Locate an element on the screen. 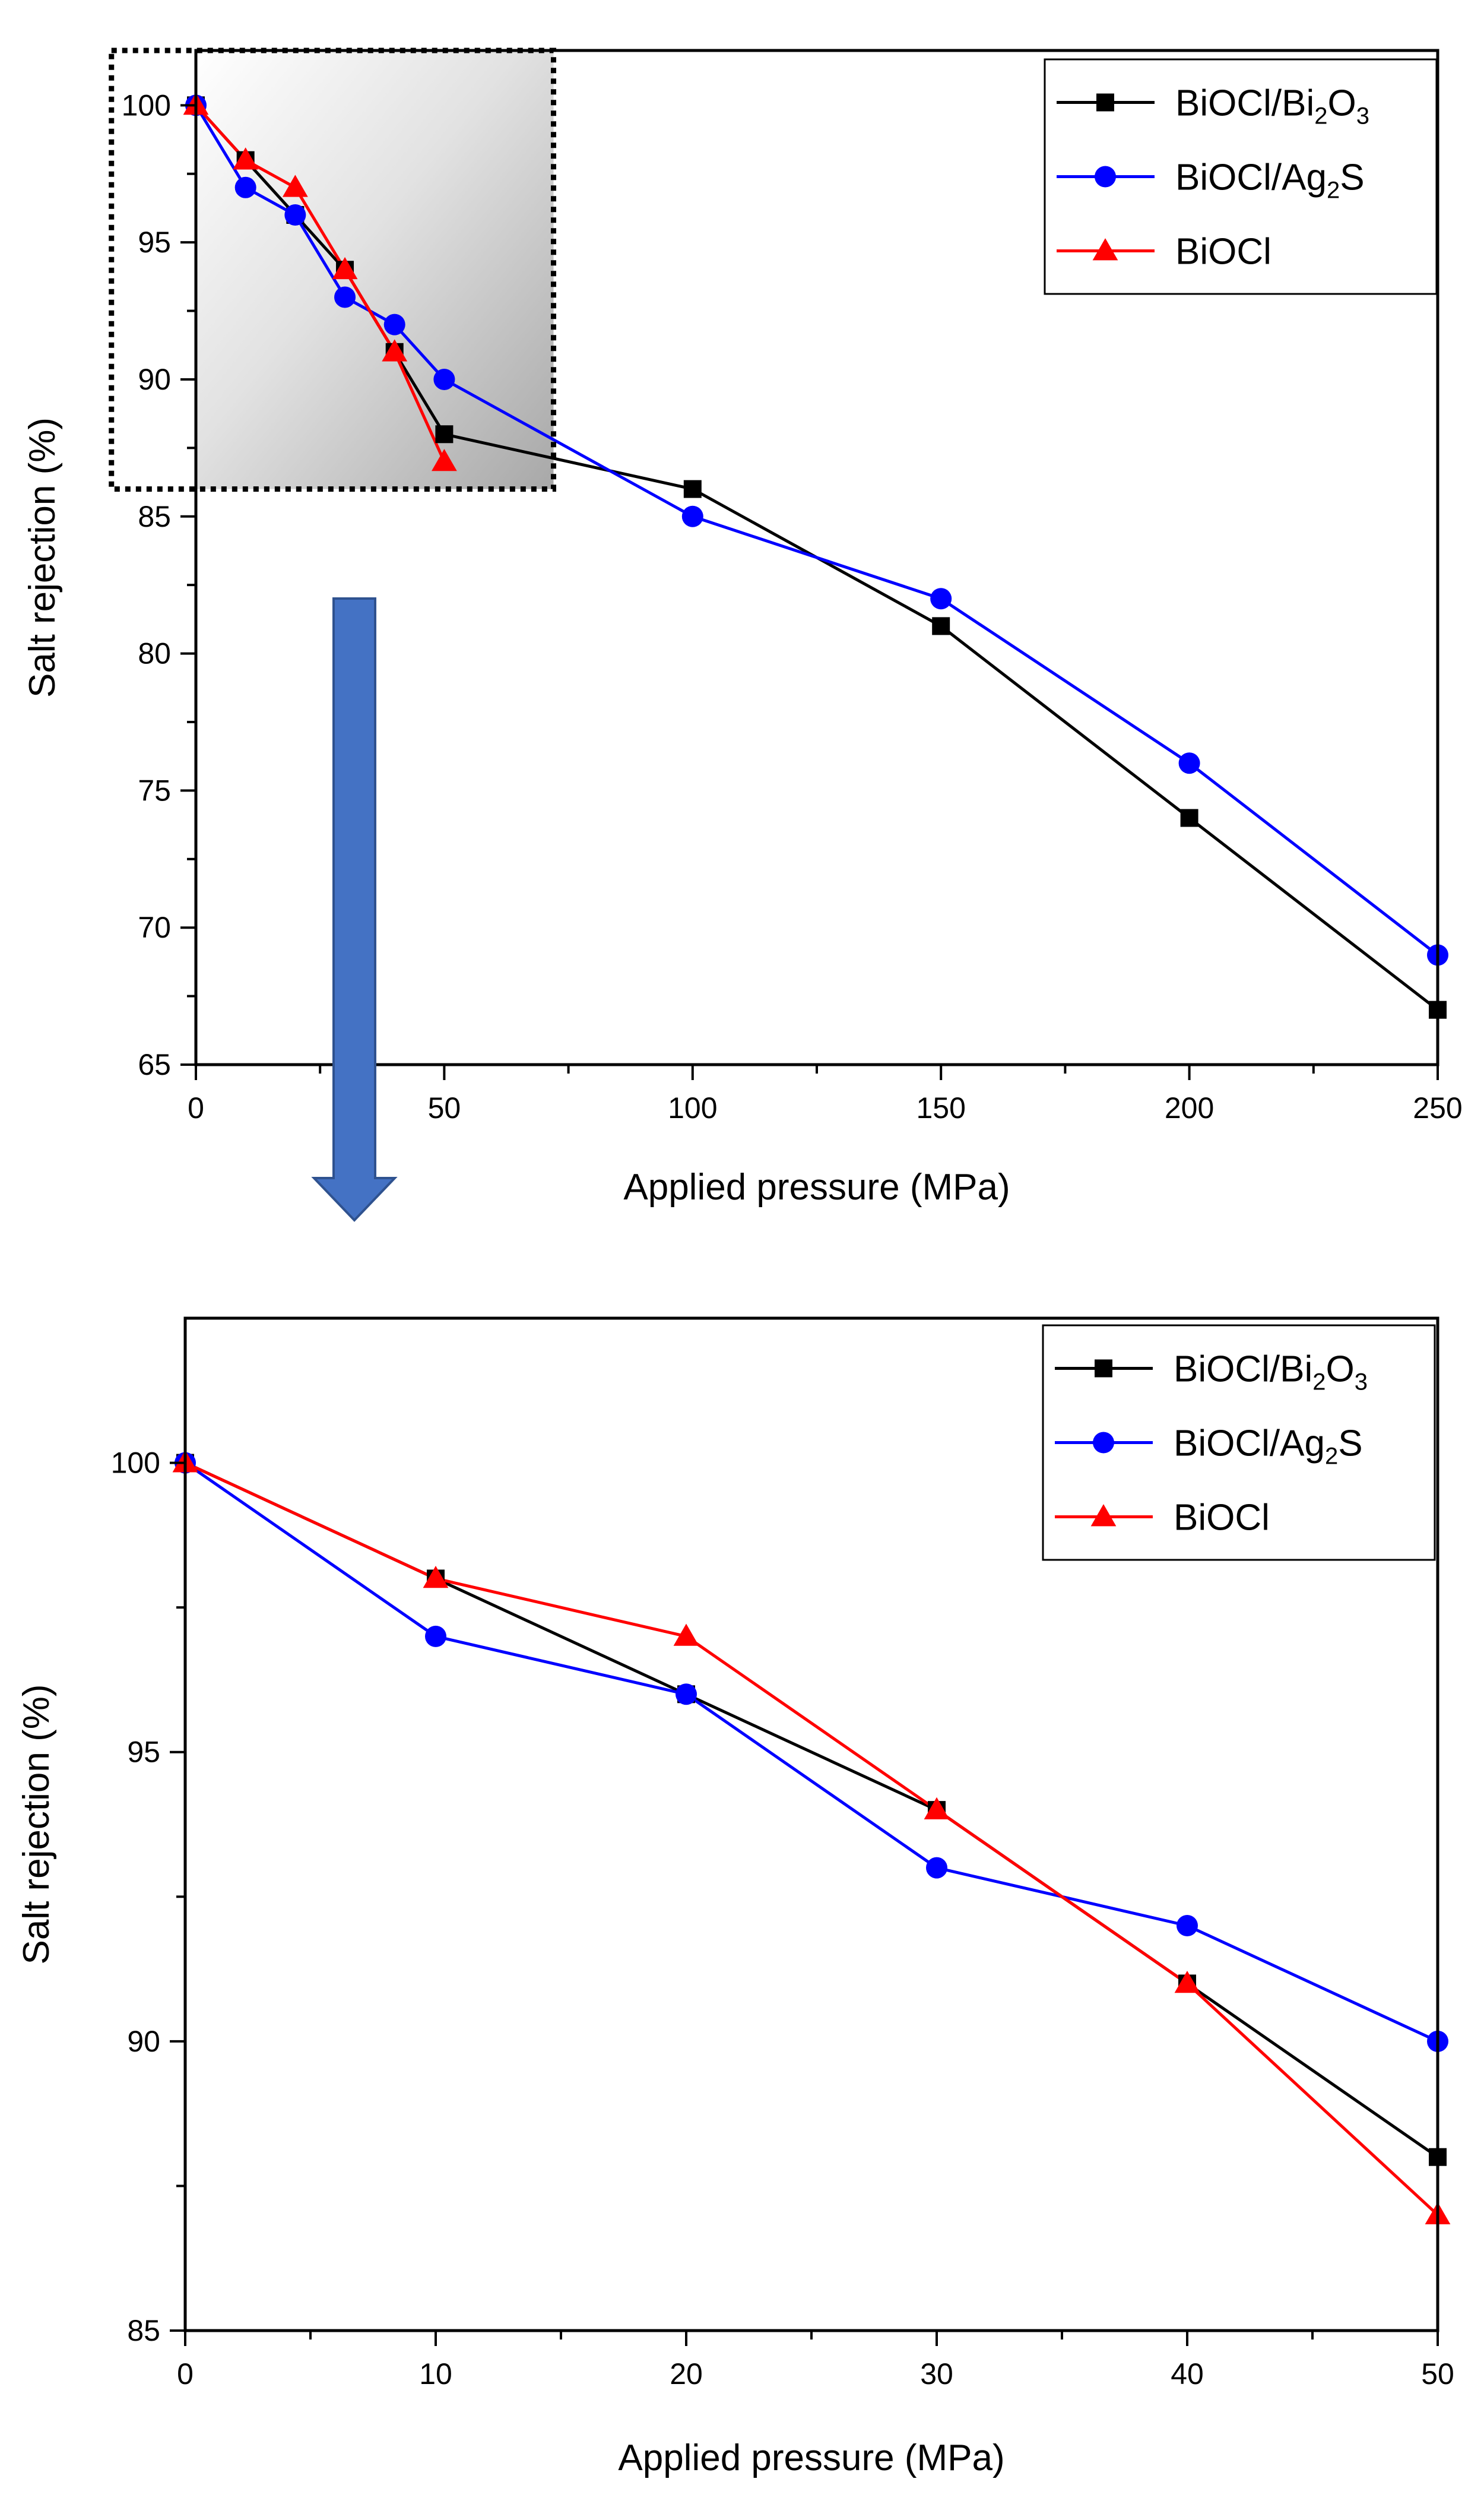  chart1-legend: BiOCl/Bi2O3 BiOCl/Ag2S BiOCl is located at coordinates (1241, 177).